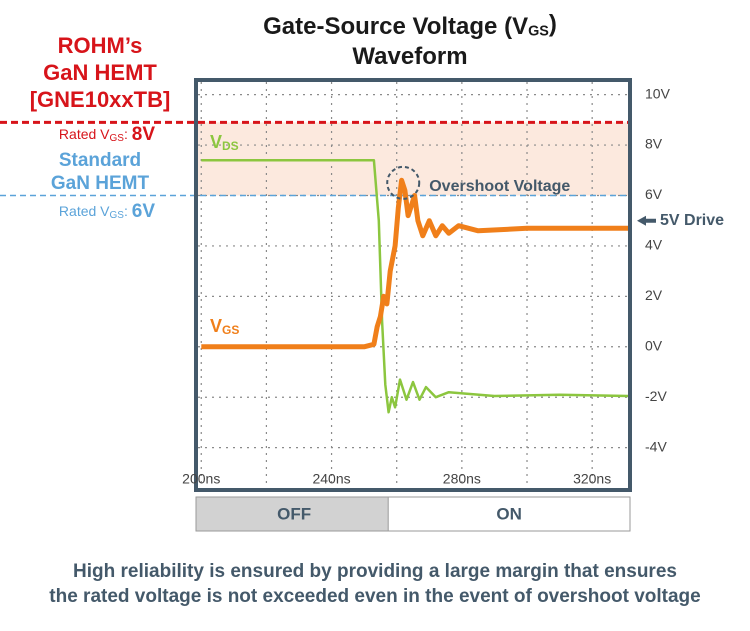 The height and width of the screenshot is (631, 750). I want to click on chart-title-part: Waveform, so click(409, 56).